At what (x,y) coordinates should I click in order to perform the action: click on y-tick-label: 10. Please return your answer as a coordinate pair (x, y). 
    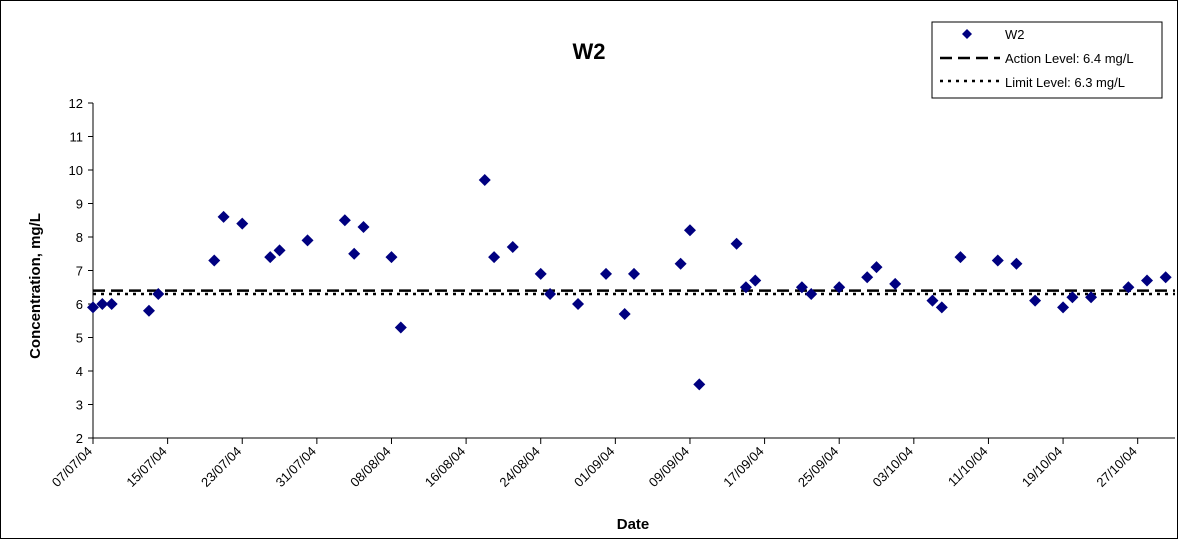
    Looking at the image, I should click on (76, 170).